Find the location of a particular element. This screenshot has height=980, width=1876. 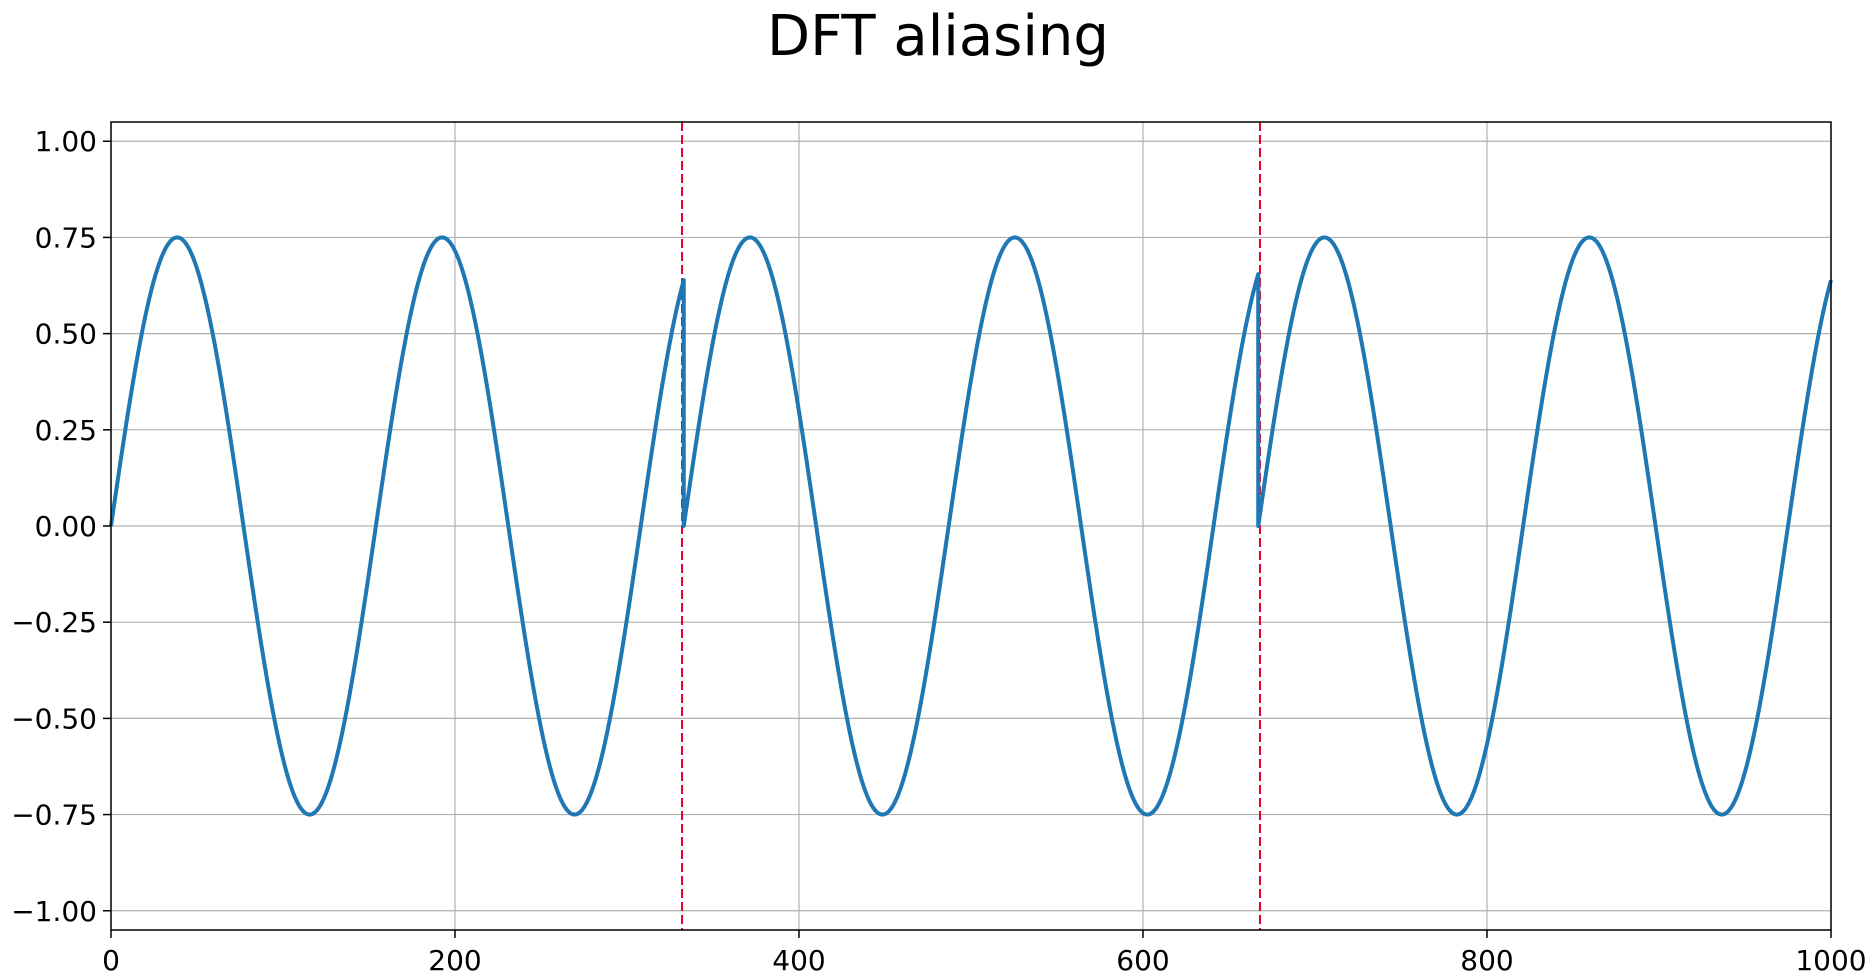

y-tick-label: 0.00 is located at coordinates (66, 526).